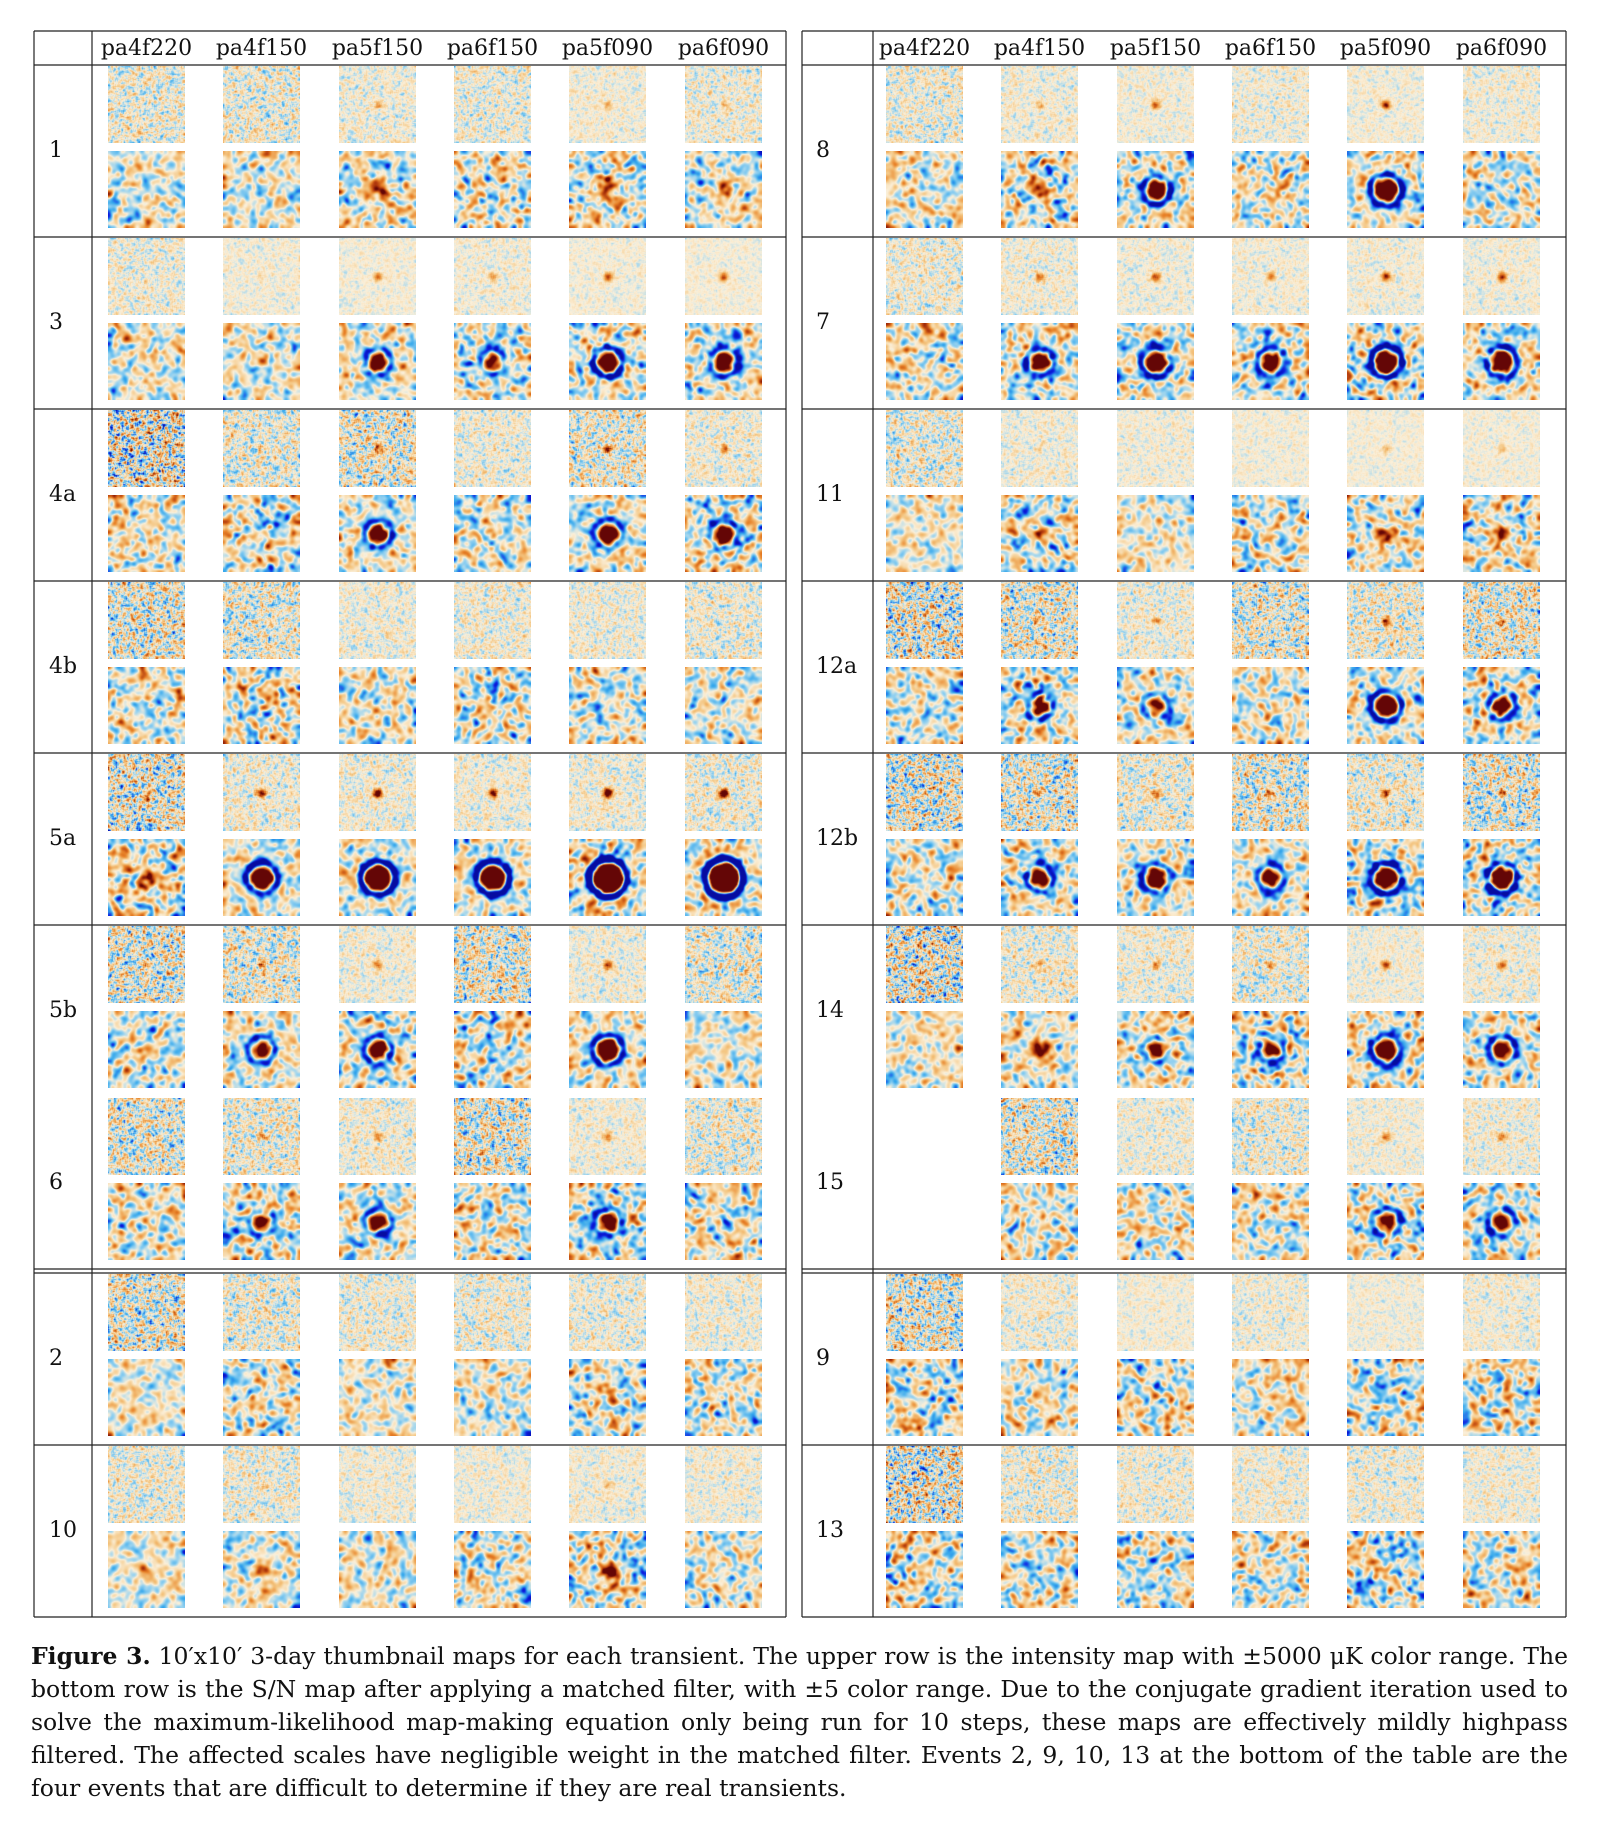 The height and width of the screenshot is (1842, 1599). Describe the element at coordinates (56, 1182) in the screenshot. I see `event-label: 6` at that location.